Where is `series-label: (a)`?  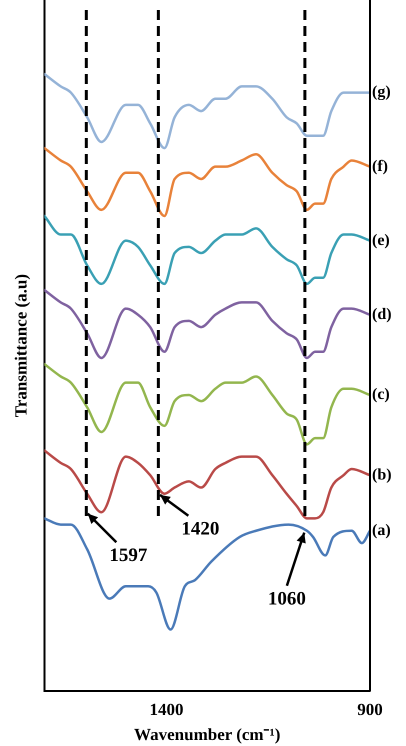 series-label: (a) is located at coordinates (381, 530).